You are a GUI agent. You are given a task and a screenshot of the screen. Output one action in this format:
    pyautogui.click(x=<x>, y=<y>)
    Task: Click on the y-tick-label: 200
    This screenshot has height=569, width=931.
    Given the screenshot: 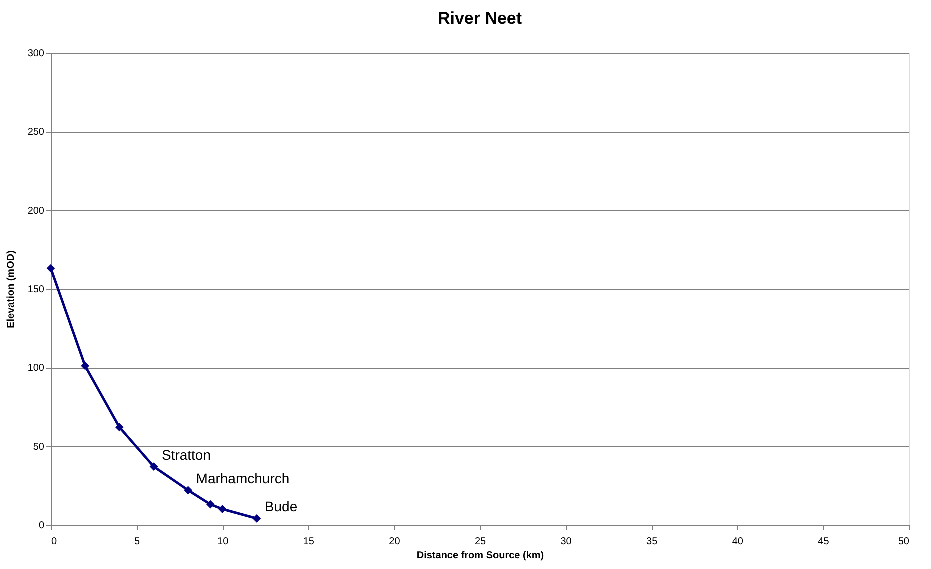 What is the action you would take?
    pyautogui.click(x=36, y=211)
    